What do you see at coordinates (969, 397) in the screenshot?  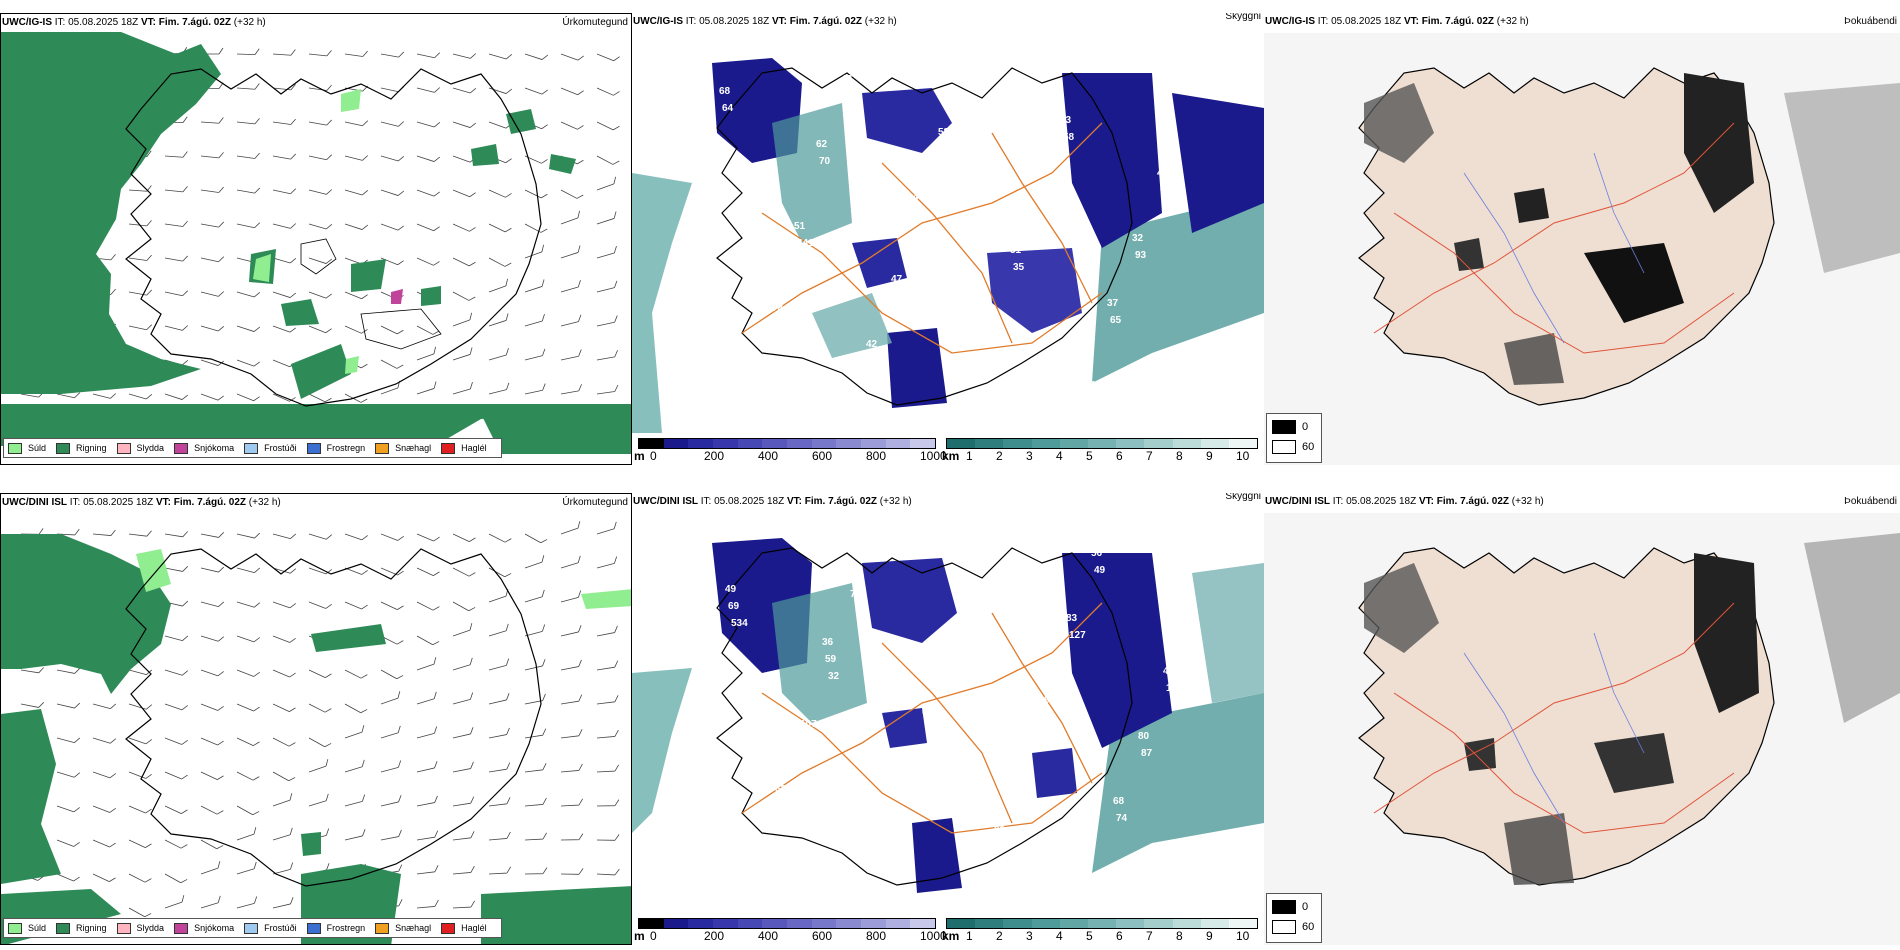 I see `ceiling-value-label: 16` at bounding box center [969, 397].